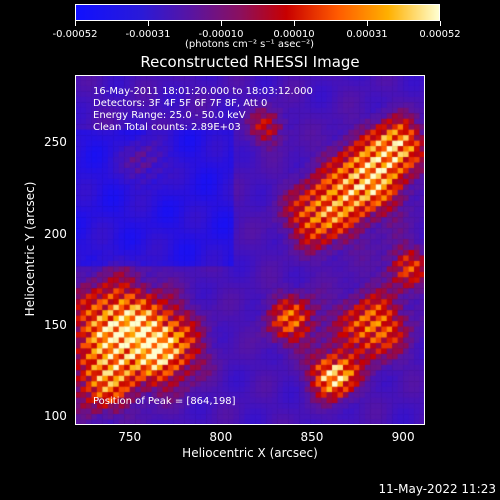  I want to click on colorbar-unit: (photons cm⁻² s⁻¹ asec⁻²), so click(250, 44).